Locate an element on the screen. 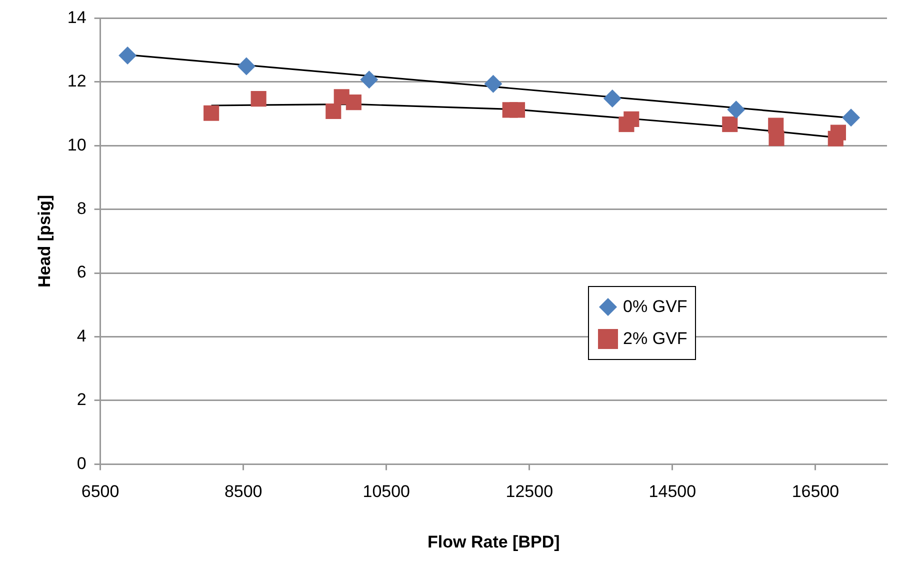 The height and width of the screenshot is (571, 898). y-tick-label: 12 is located at coordinates (76, 81).